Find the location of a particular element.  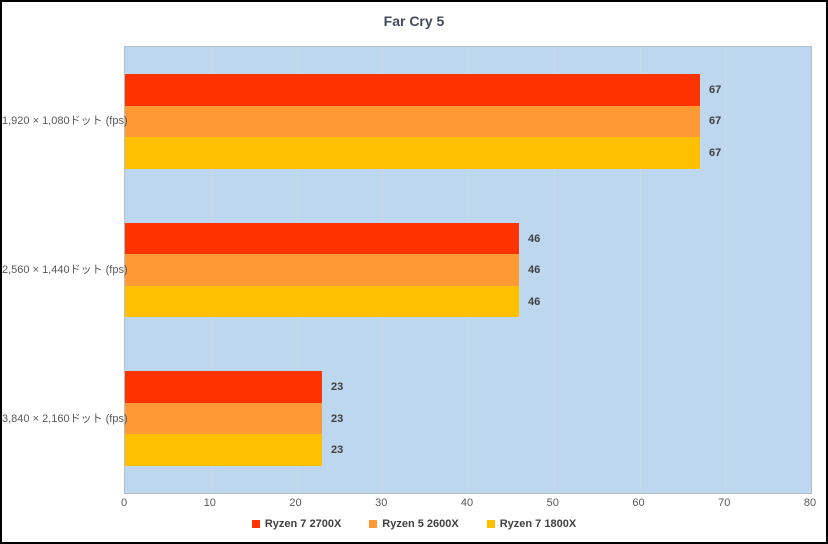

legend-item: Ryzen 7 2700X is located at coordinates (296, 524).